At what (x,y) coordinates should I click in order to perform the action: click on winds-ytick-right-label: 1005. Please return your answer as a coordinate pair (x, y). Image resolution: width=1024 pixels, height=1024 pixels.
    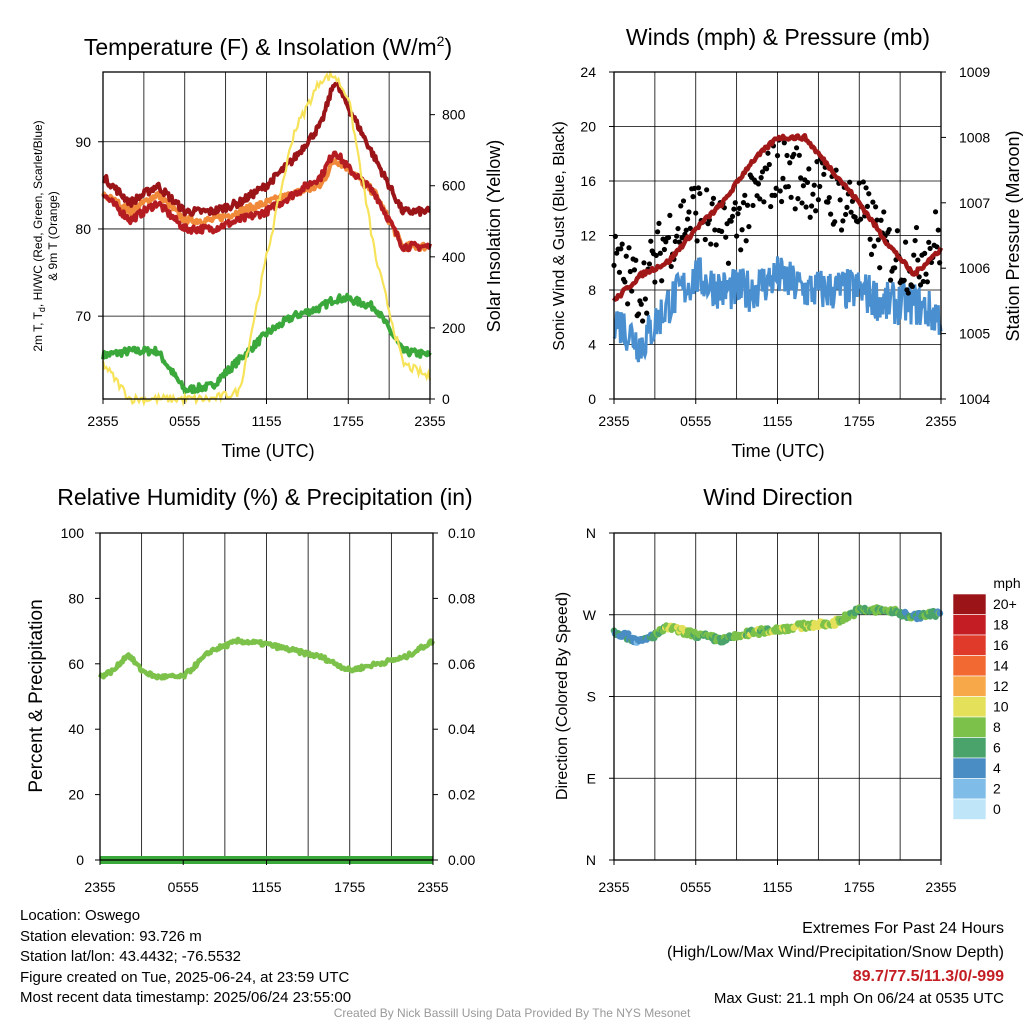
    Looking at the image, I should click on (974, 334).